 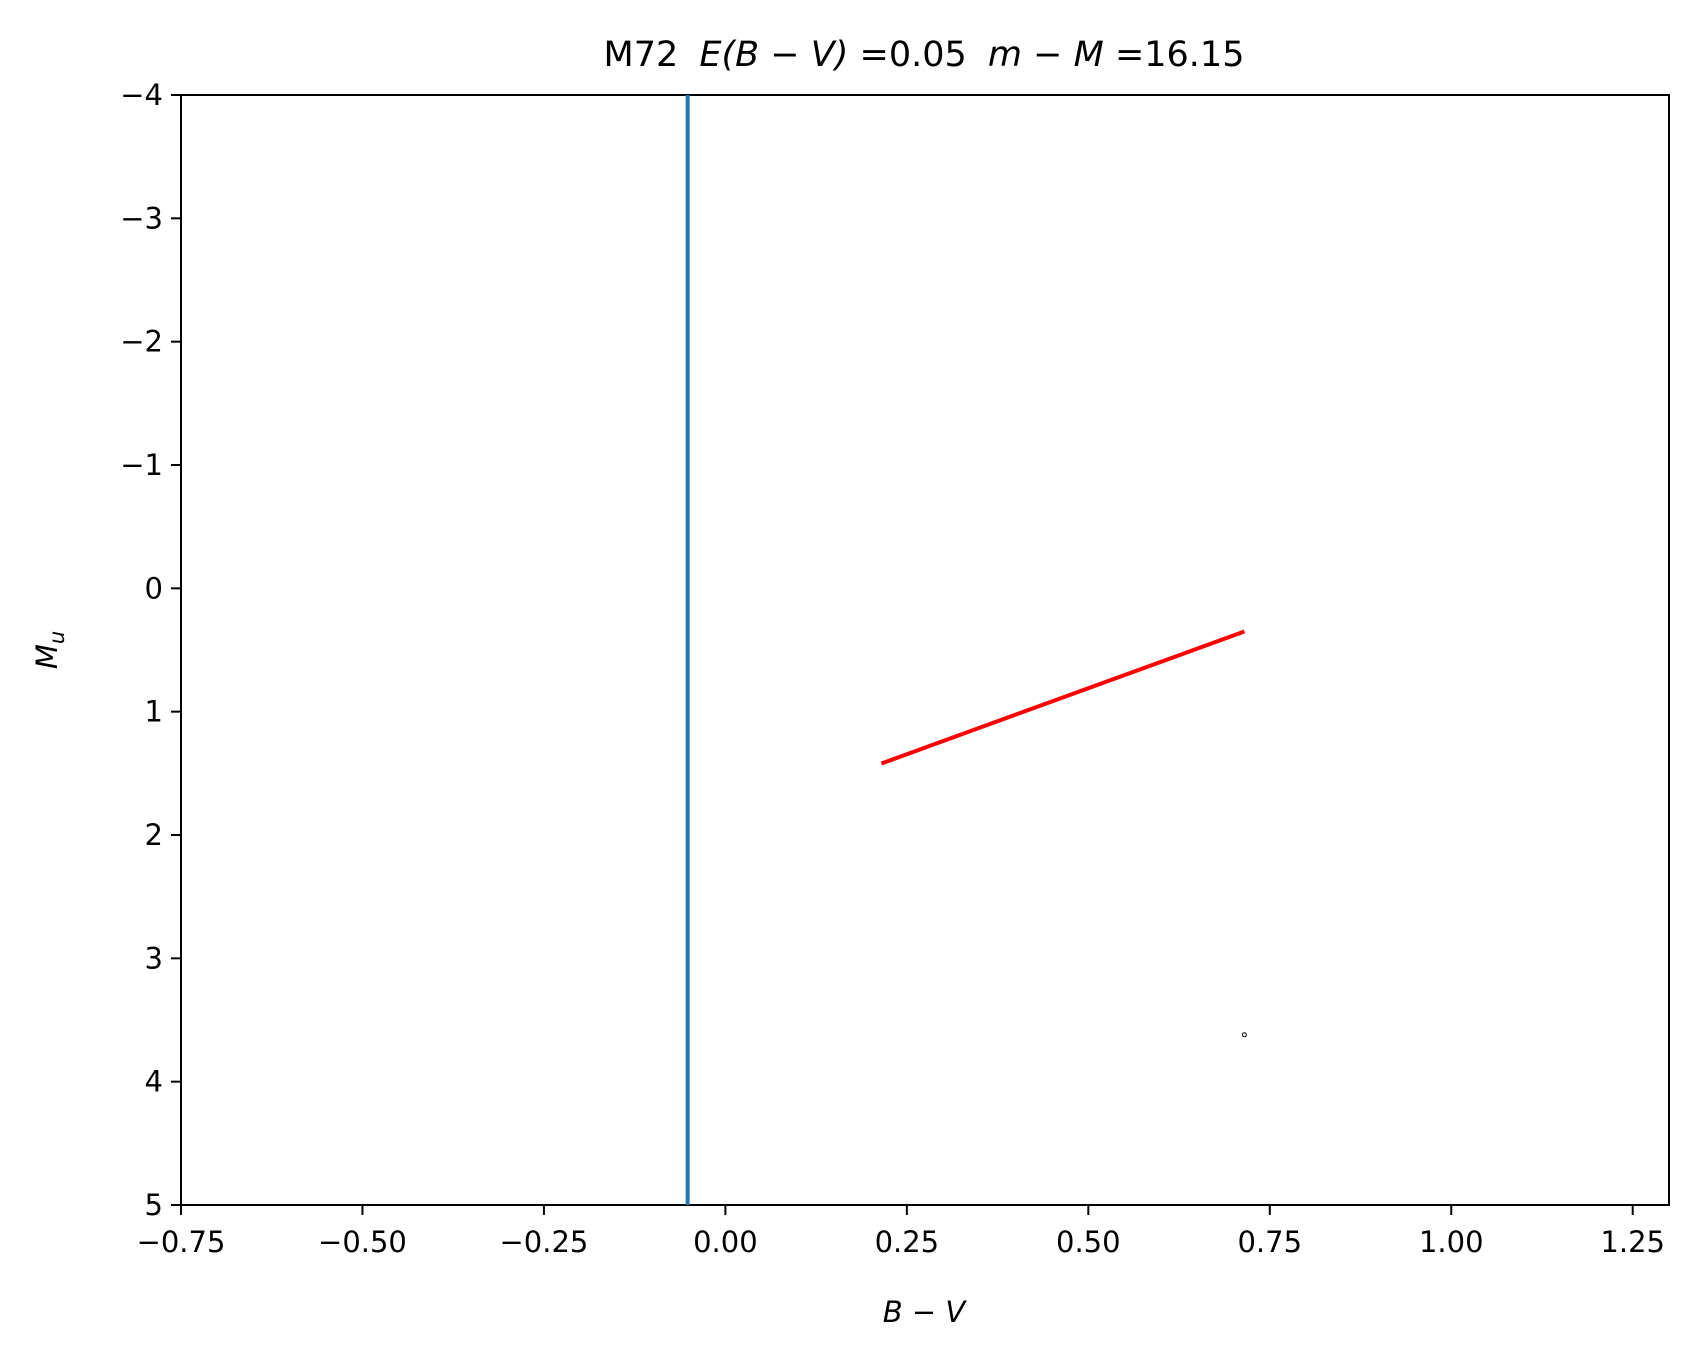 I want to click on y-tick-label: −3, so click(x=141, y=218).